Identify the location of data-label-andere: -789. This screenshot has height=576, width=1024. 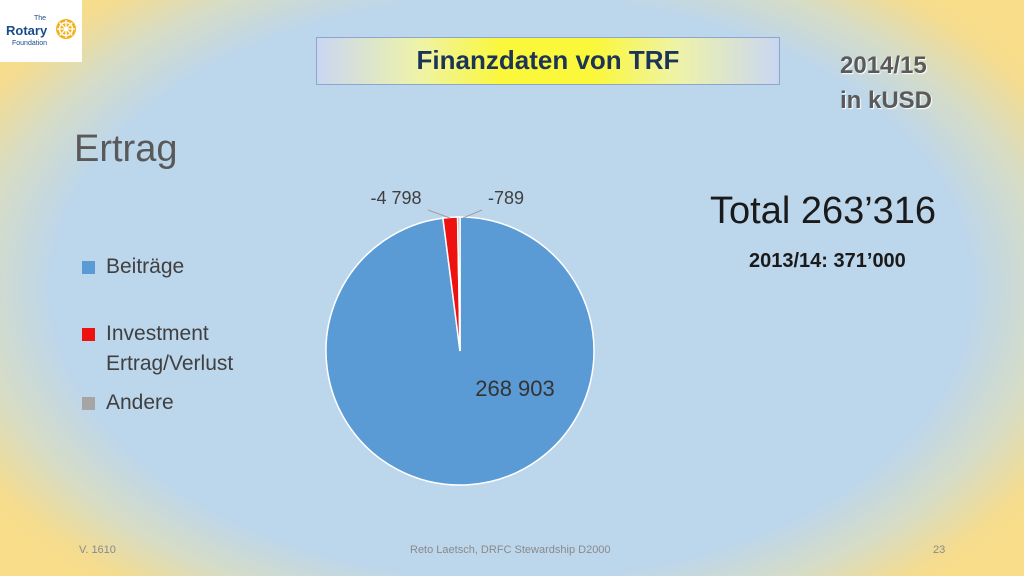
(506, 198).